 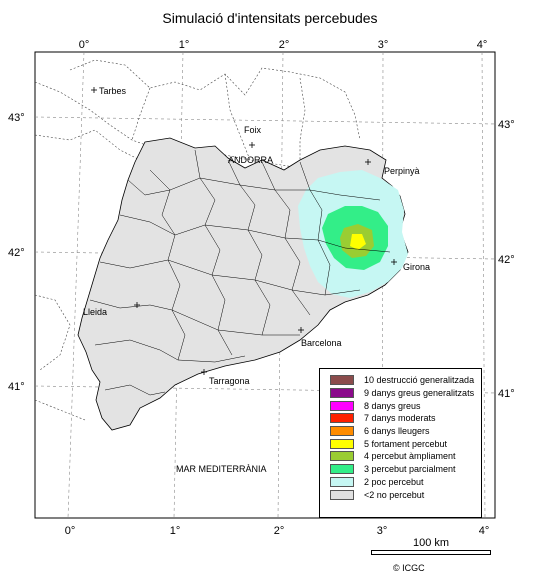 I want to click on legend-item: 8 danys greus, so click(x=405, y=405).